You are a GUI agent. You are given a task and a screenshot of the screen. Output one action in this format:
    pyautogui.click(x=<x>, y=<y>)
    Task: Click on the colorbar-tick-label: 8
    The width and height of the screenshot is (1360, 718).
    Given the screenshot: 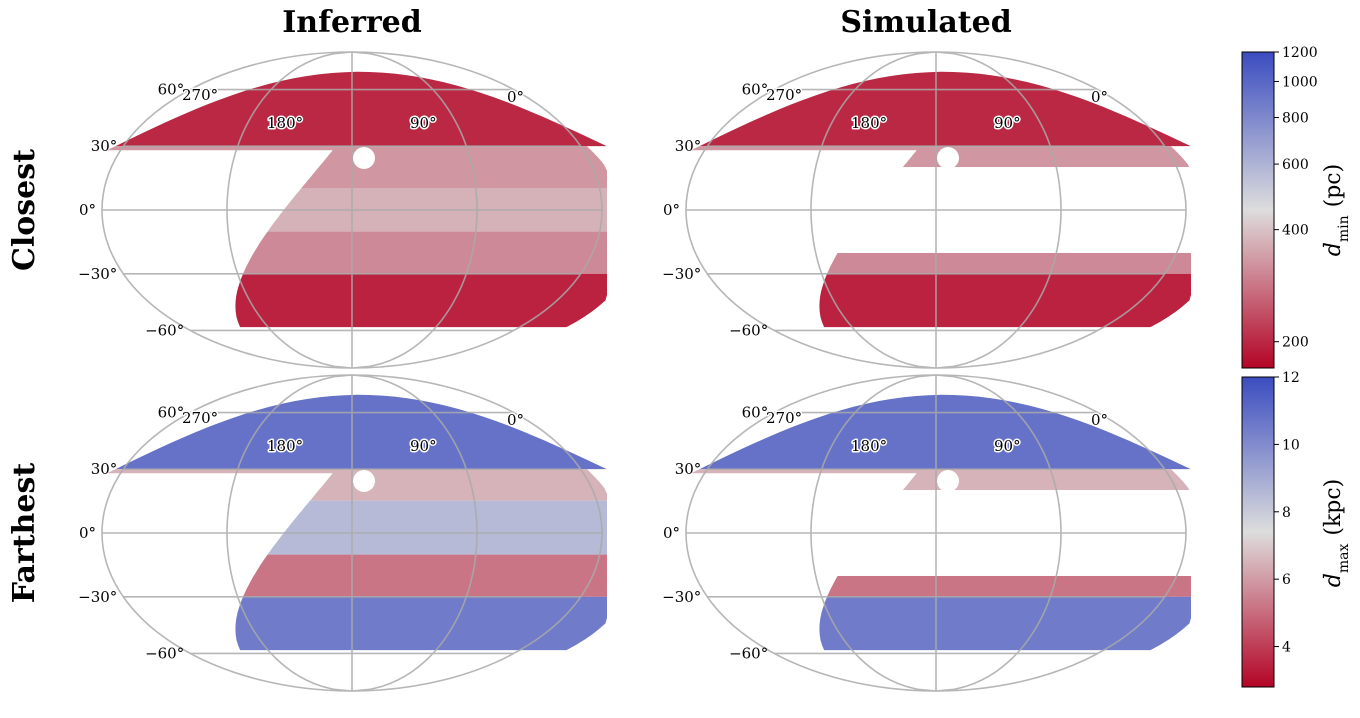 What is the action you would take?
    pyautogui.click(x=1286, y=513)
    